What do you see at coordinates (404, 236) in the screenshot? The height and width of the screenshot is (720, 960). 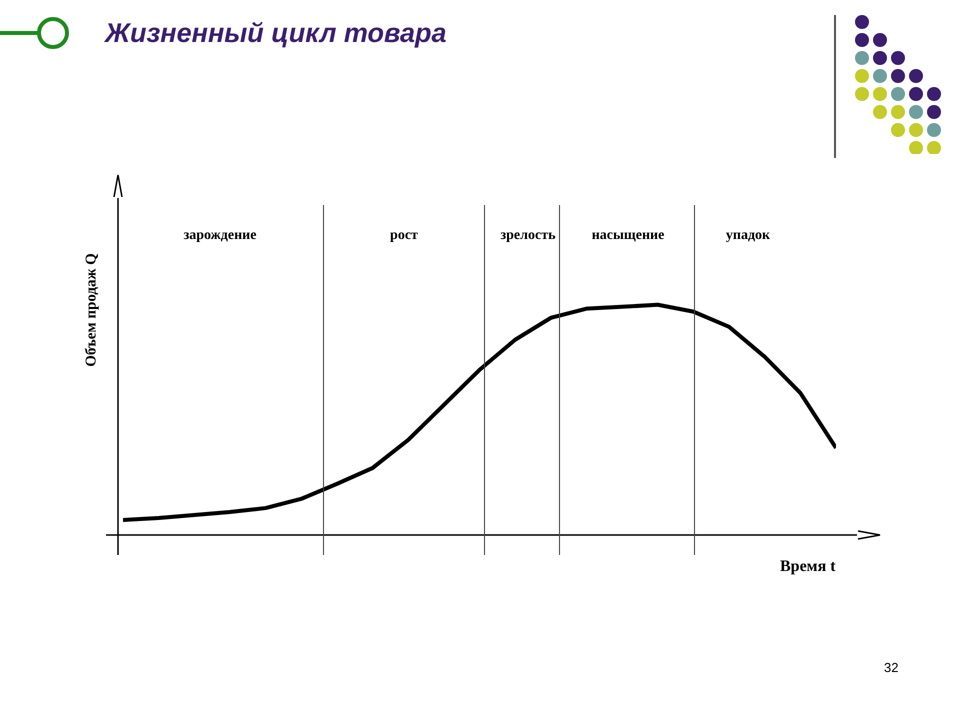 I see `text: рост` at bounding box center [404, 236].